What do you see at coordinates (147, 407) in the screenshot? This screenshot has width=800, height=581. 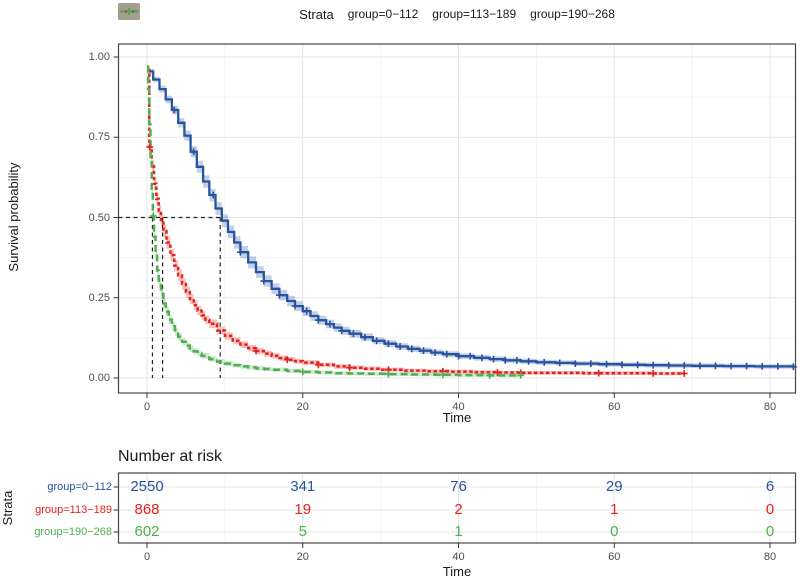 I see `x-tick-label: 0` at bounding box center [147, 407].